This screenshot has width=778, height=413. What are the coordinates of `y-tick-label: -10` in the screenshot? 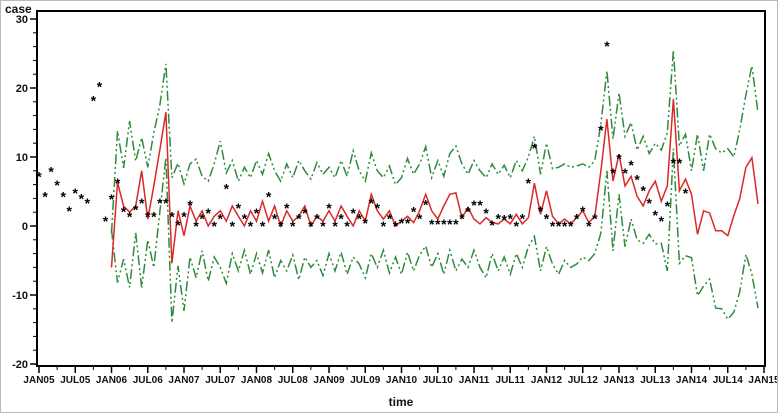 It's located at (20, 296).